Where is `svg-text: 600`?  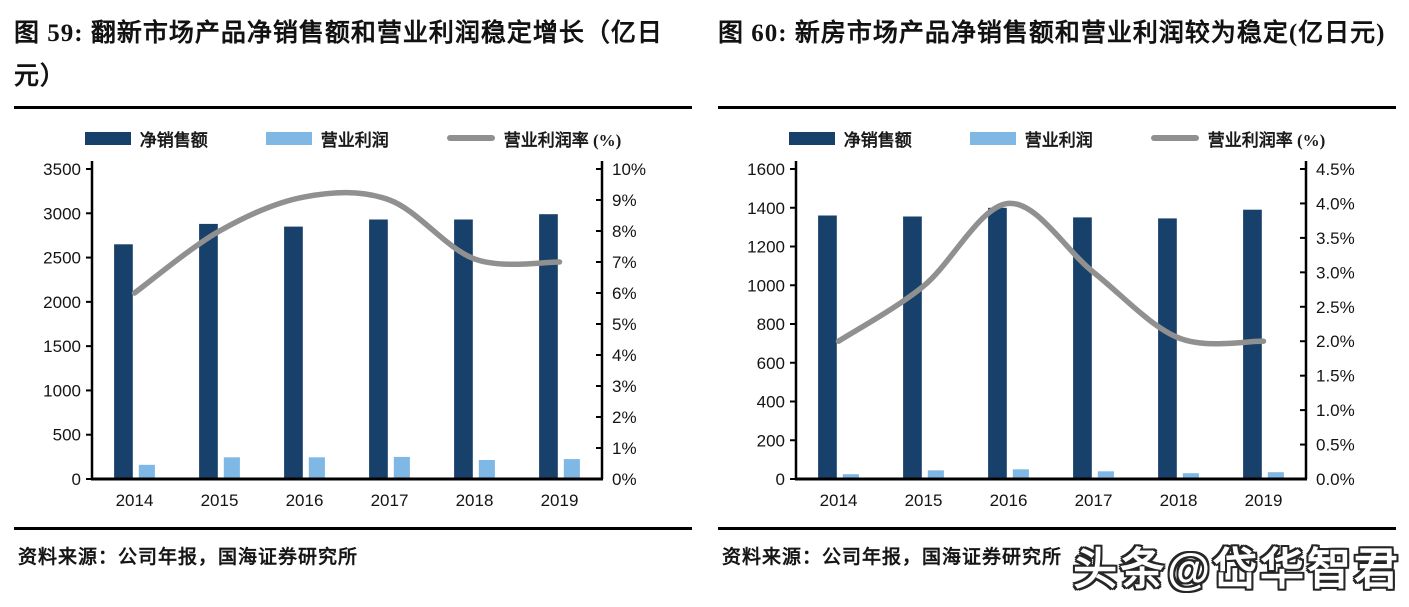 svg-text: 600 is located at coordinates (771, 363).